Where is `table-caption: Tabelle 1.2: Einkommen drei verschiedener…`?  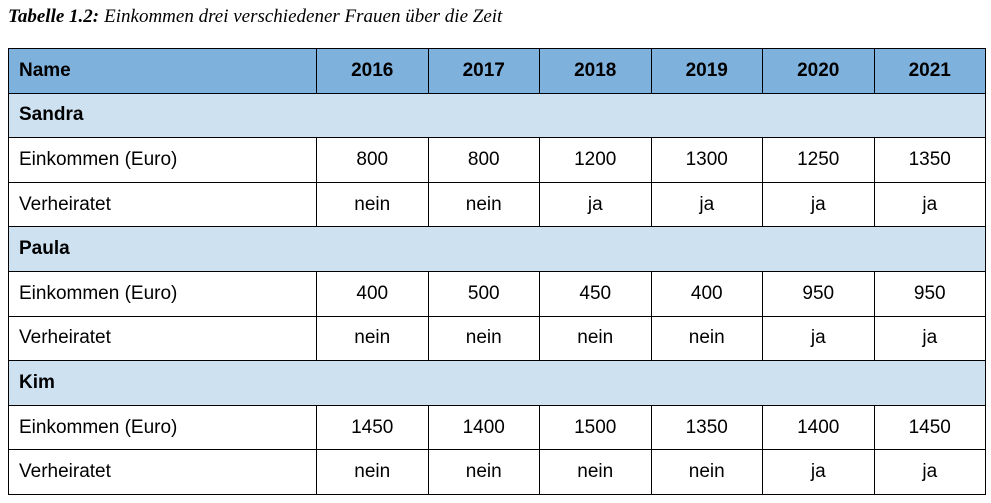 table-caption: Tabelle 1.2: Einkommen drei verschiedener… is located at coordinates (255, 17).